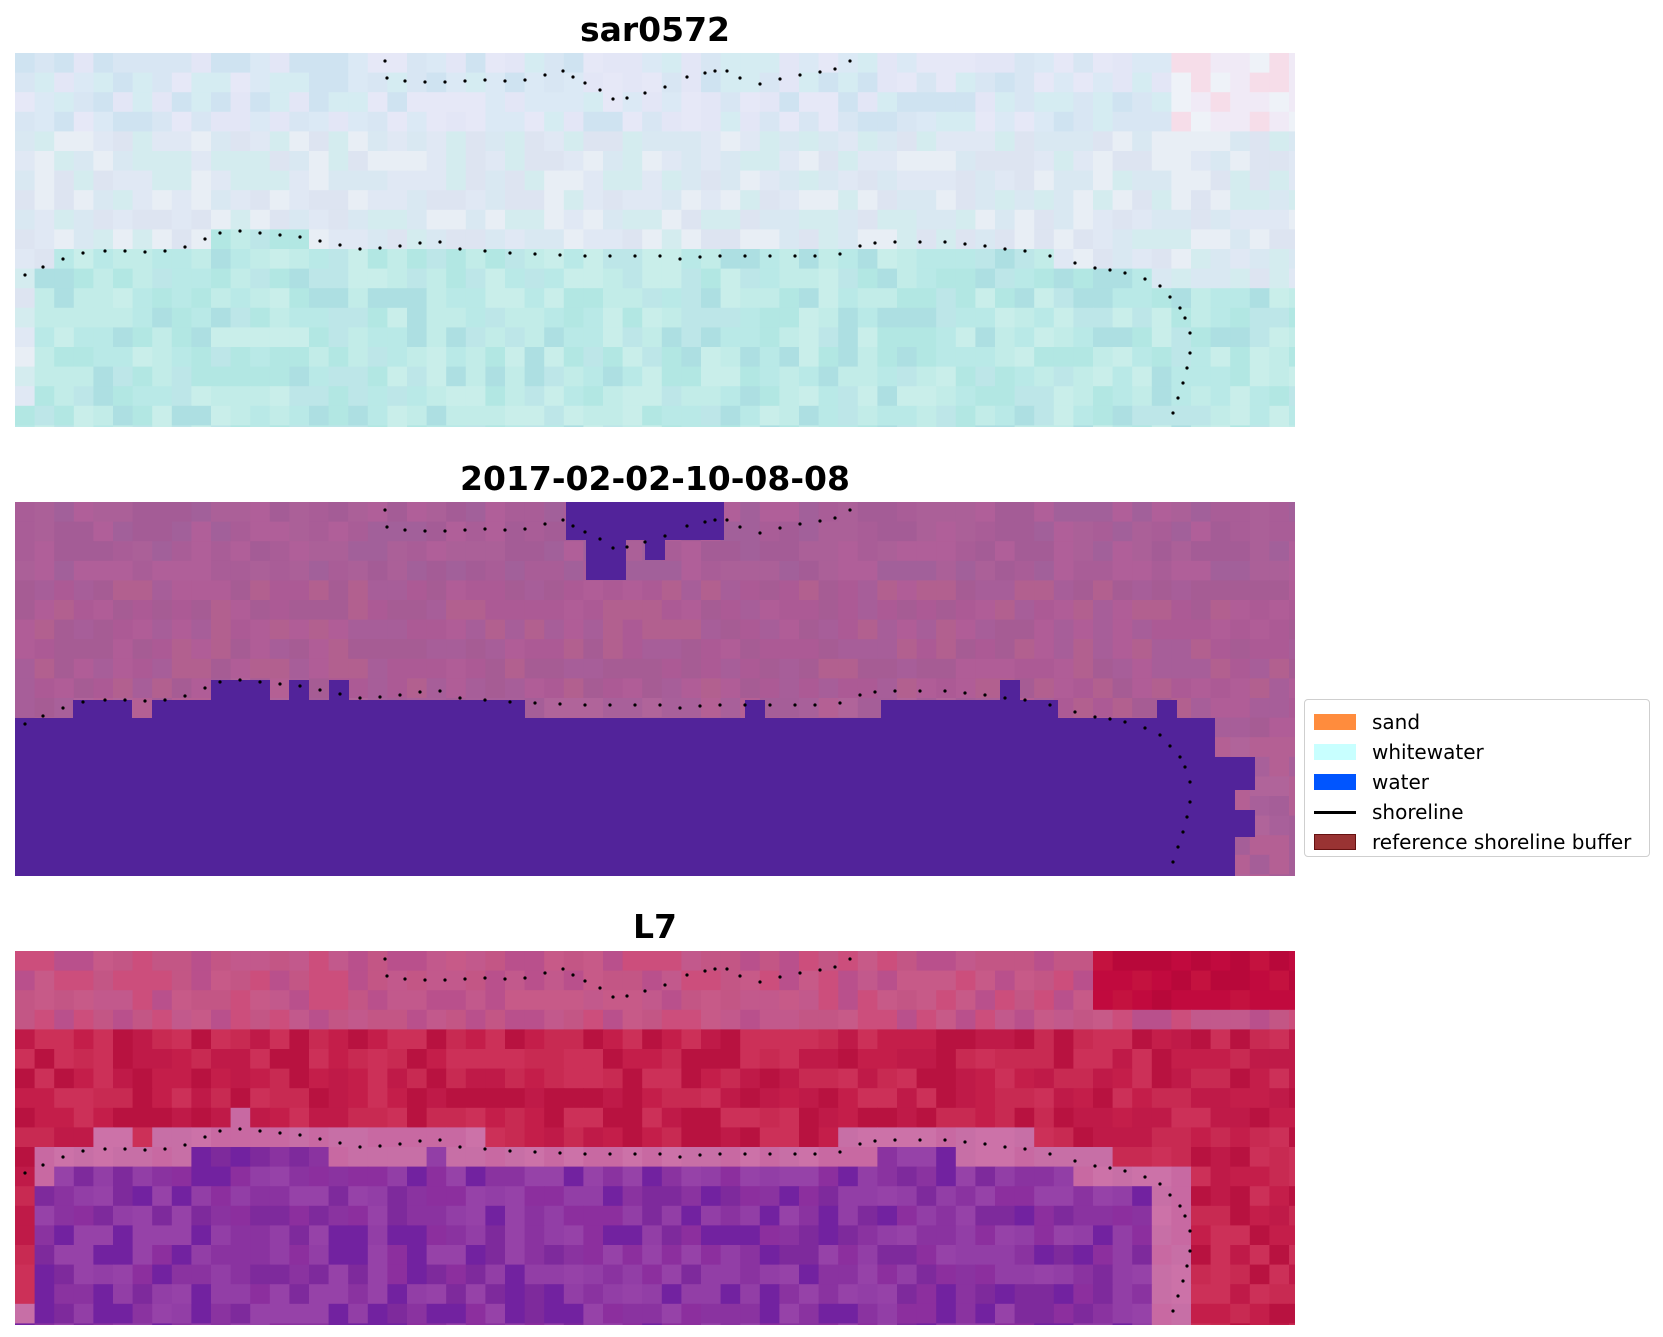 This screenshot has width=1663, height=1337. What do you see at coordinates (1335, 842) in the screenshot?
I see `legend-swatch-reference-buffer` at bounding box center [1335, 842].